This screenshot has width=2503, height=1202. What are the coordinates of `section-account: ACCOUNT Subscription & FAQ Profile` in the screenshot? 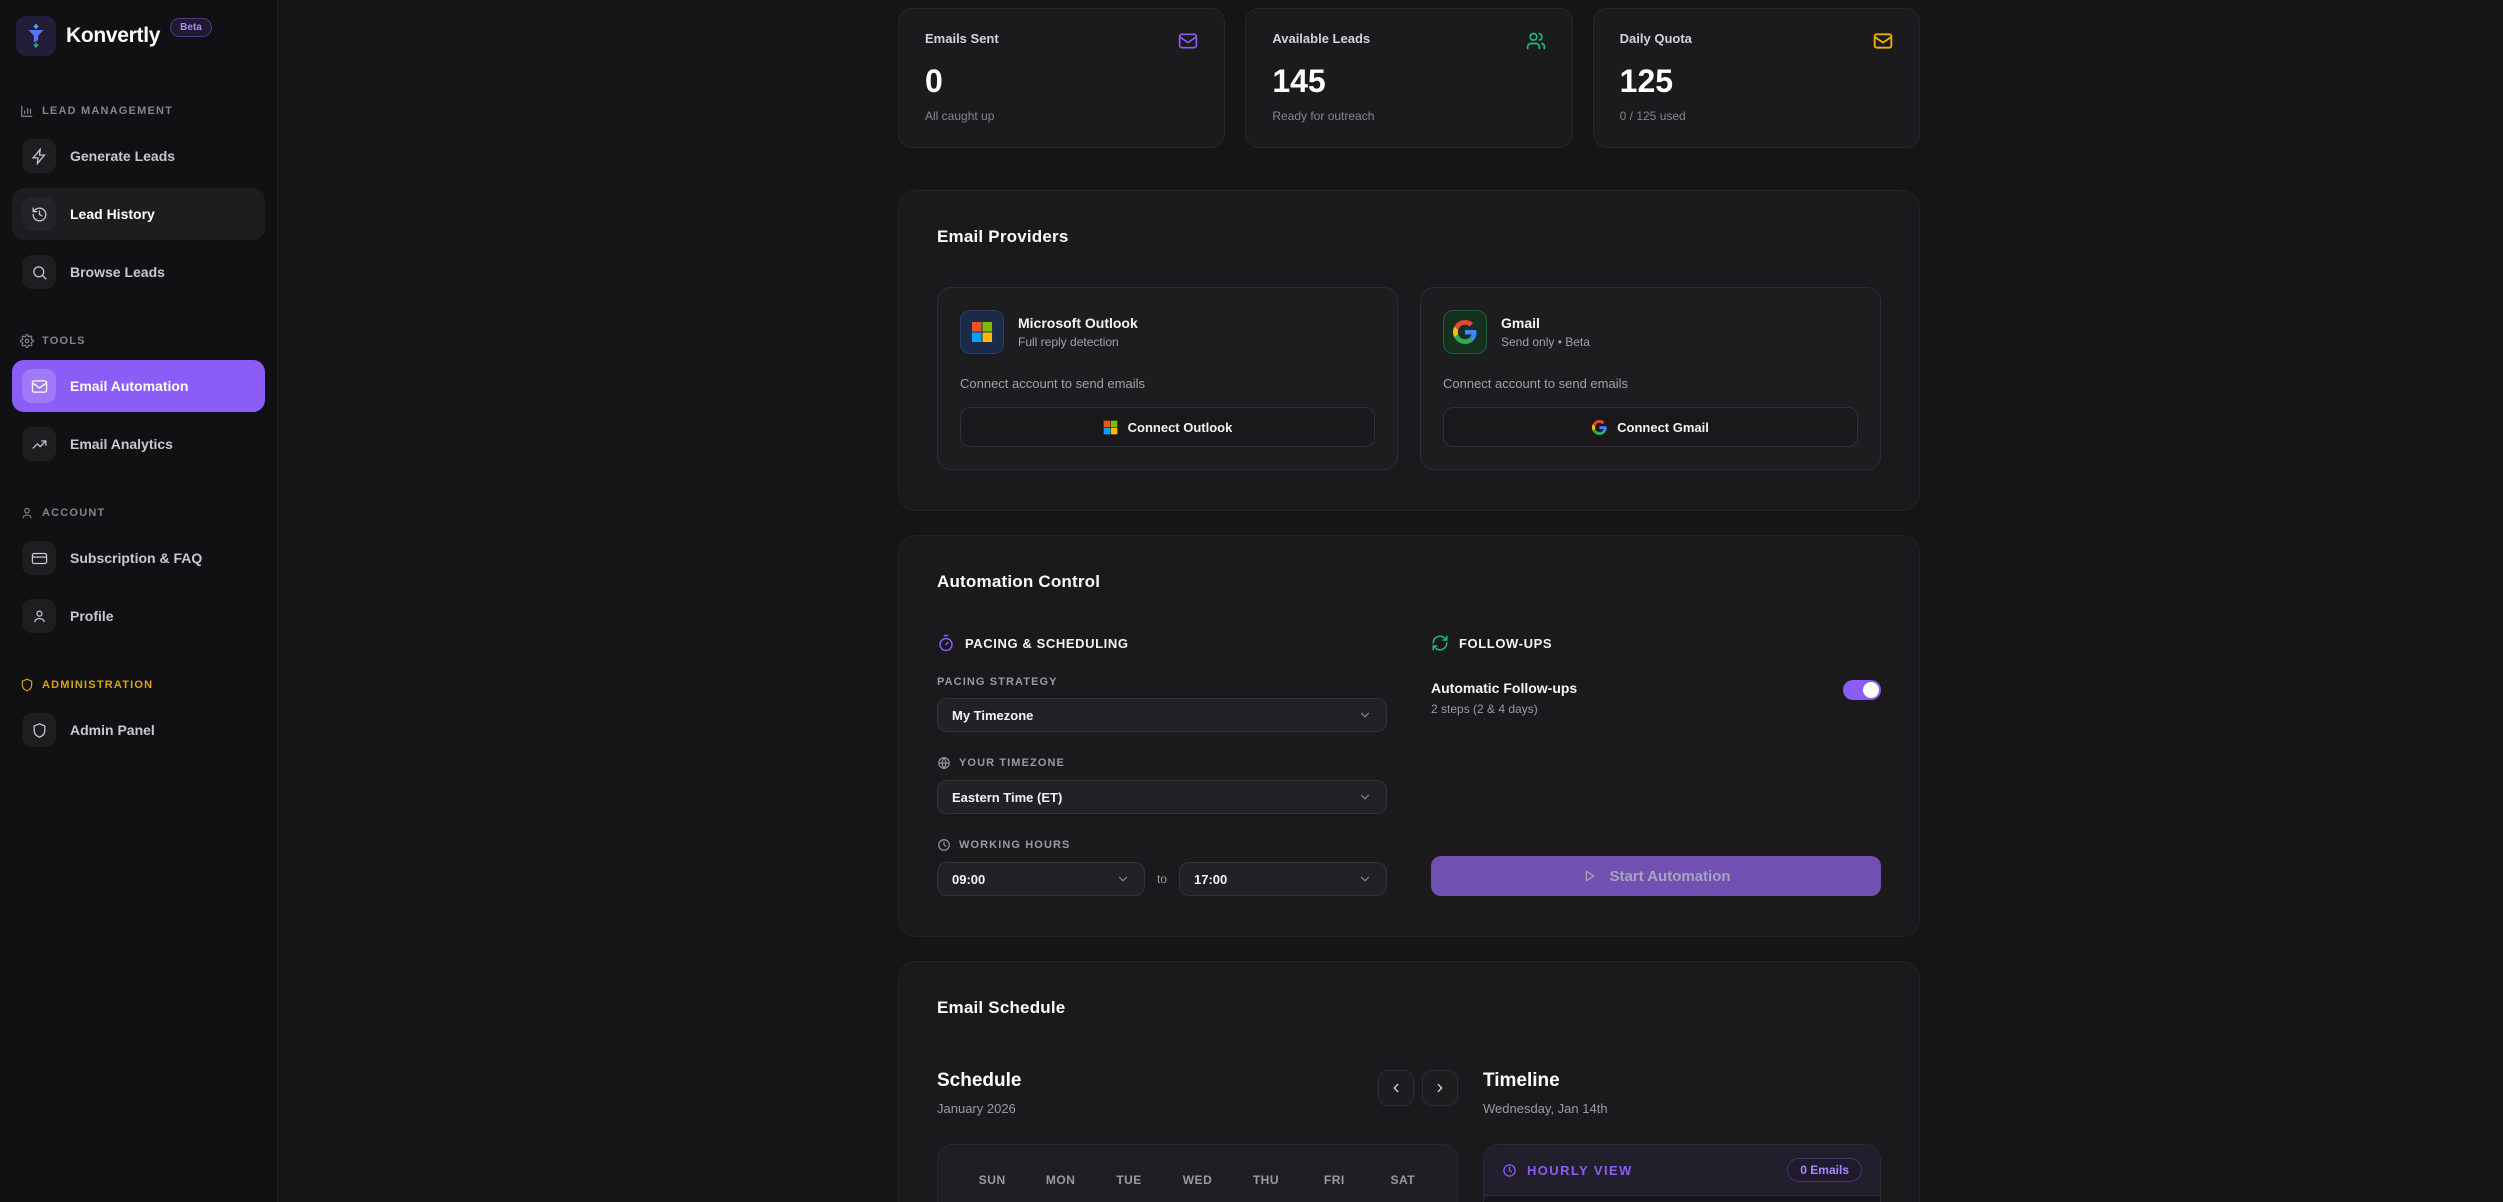 It's located at (138, 574).